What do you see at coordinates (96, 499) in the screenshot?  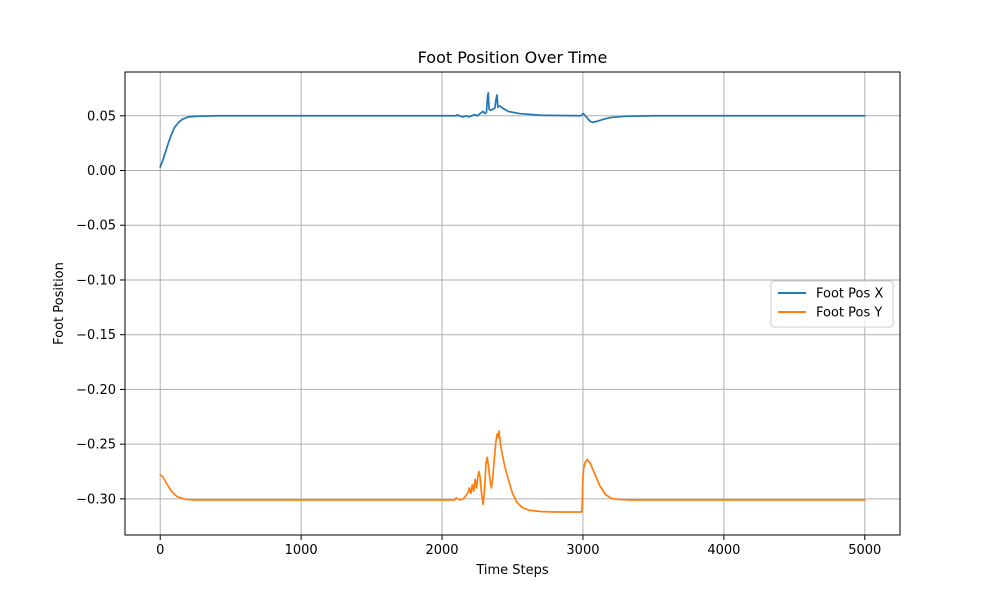 I see `y-tick-label: −0.30` at bounding box center [96, 499].